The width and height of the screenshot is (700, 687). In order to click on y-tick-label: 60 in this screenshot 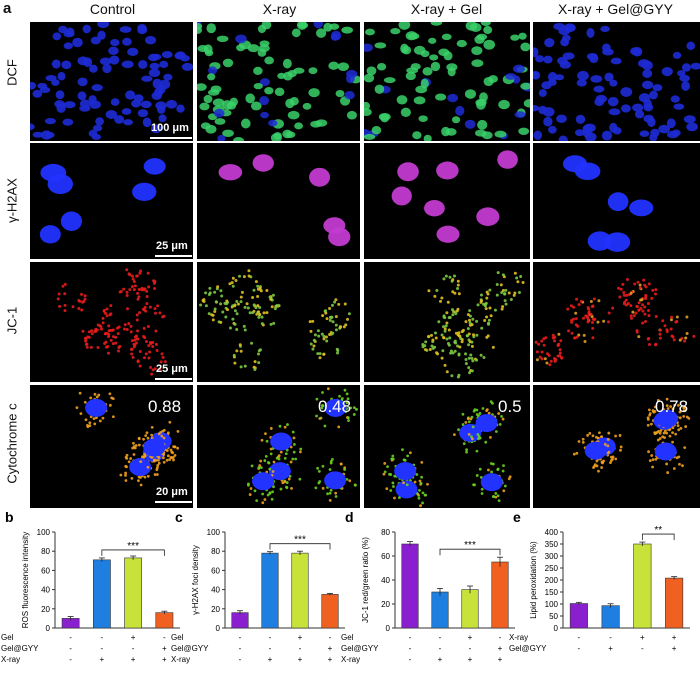, I will do `click(45, 570)`.